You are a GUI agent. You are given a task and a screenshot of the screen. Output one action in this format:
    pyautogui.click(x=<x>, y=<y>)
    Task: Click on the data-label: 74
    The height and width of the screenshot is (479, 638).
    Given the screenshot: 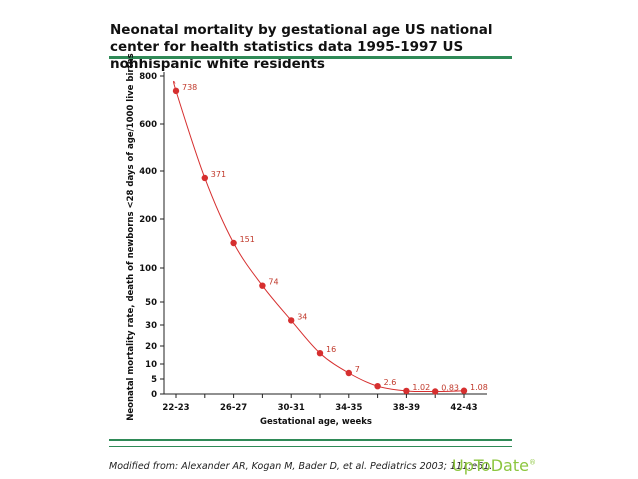 What is the action you would take?
    pyautogui.click(x=273, y=282)
    